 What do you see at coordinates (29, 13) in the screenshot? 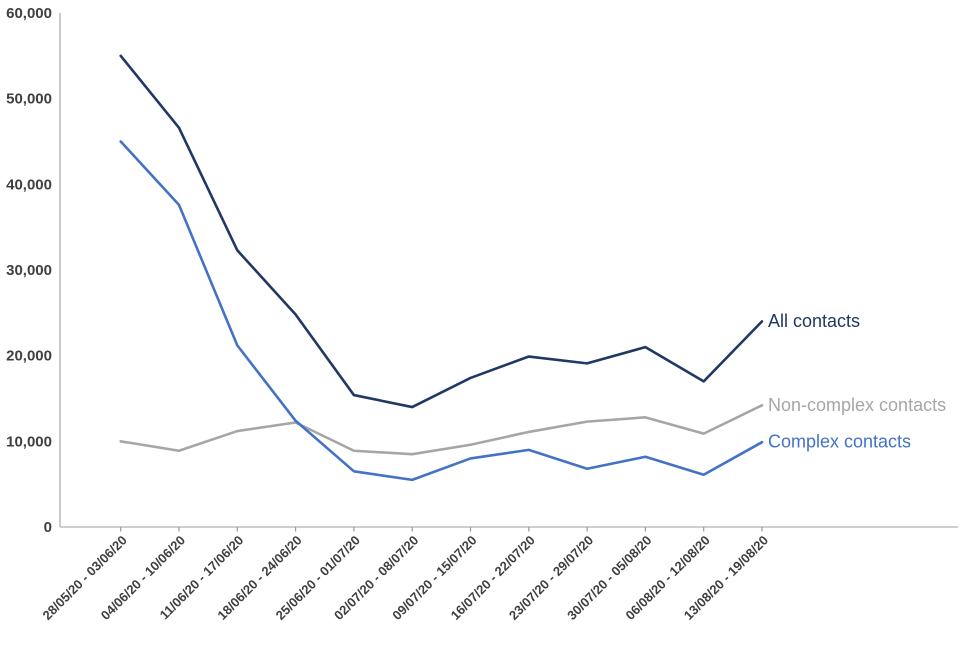
I see `y-axis-tick-label: 60,000` at bounding box center [29, 13].